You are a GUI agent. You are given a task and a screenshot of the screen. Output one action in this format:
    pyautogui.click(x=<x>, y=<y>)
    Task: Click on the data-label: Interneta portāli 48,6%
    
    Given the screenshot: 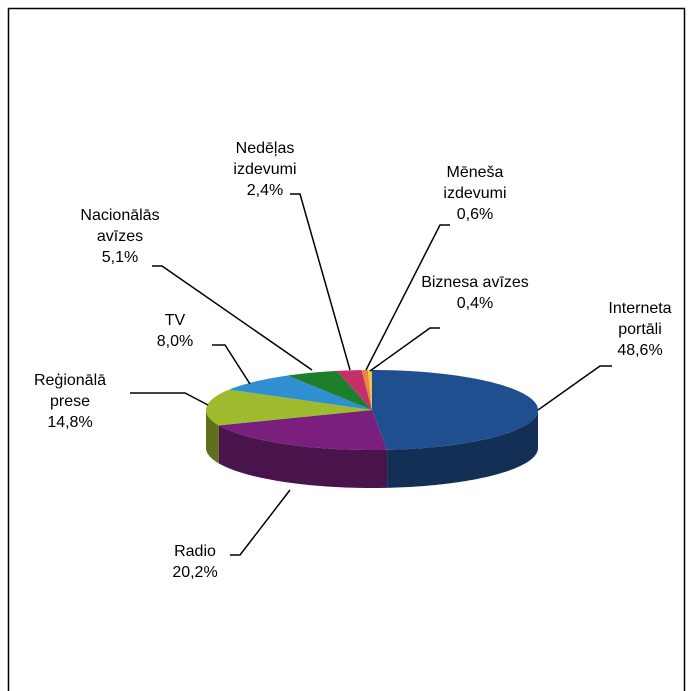 What is the action you would take?
    pyautogui.click(x=640, y=329)
    